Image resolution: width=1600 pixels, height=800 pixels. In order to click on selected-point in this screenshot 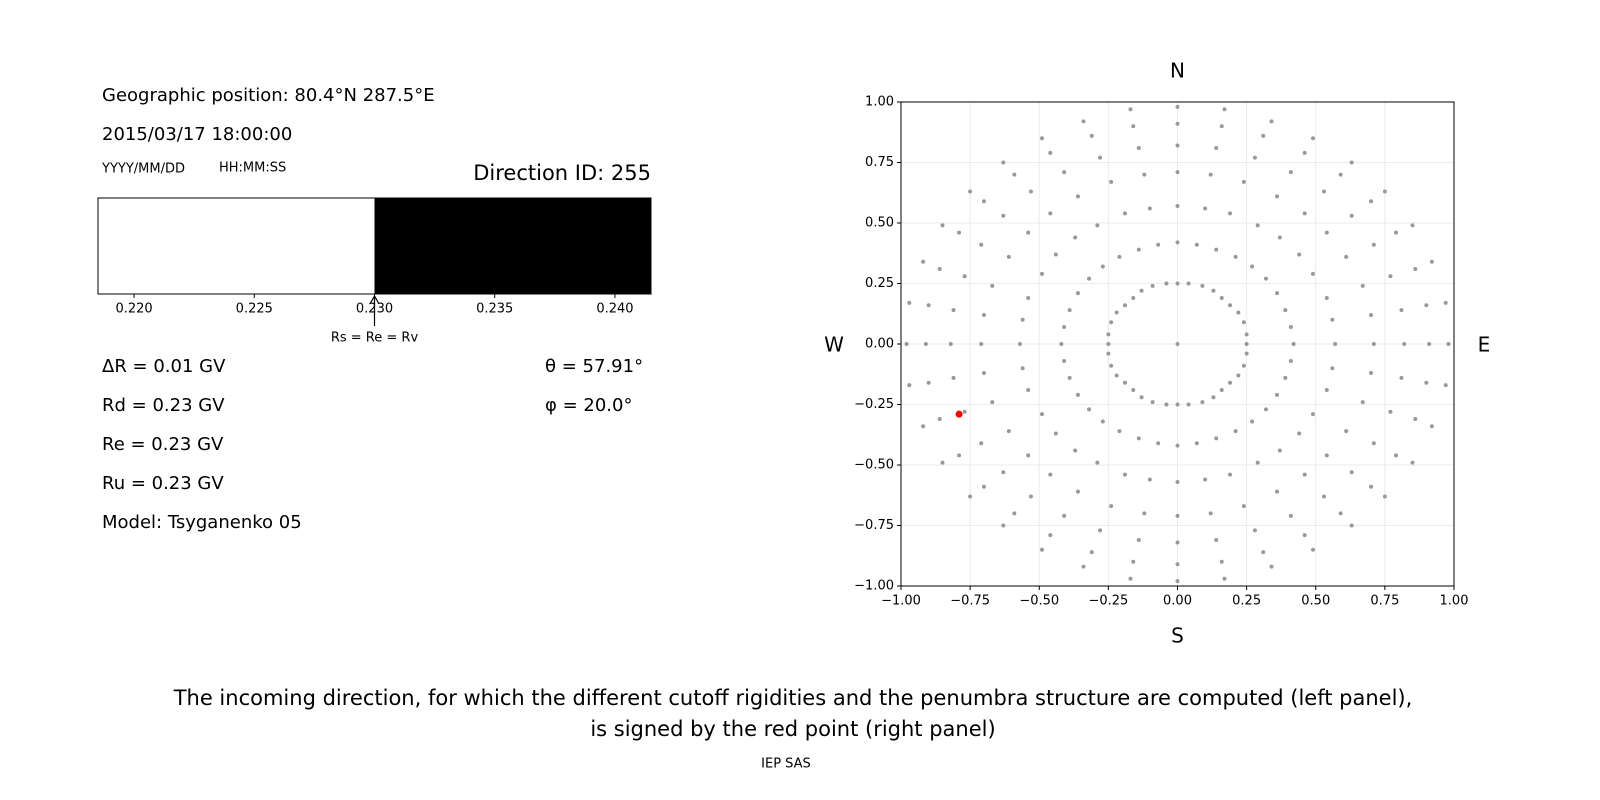, I will do `click(959, 414)`.